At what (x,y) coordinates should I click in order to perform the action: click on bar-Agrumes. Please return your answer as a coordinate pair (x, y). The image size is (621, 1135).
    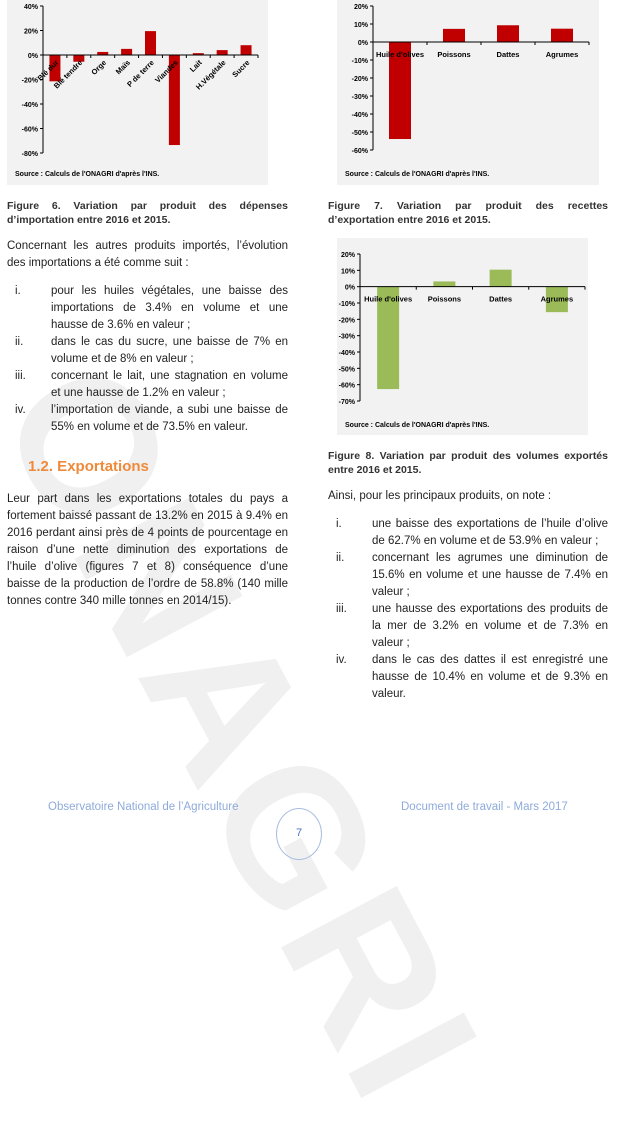
    Looking at the image, I should click on (556, 299).